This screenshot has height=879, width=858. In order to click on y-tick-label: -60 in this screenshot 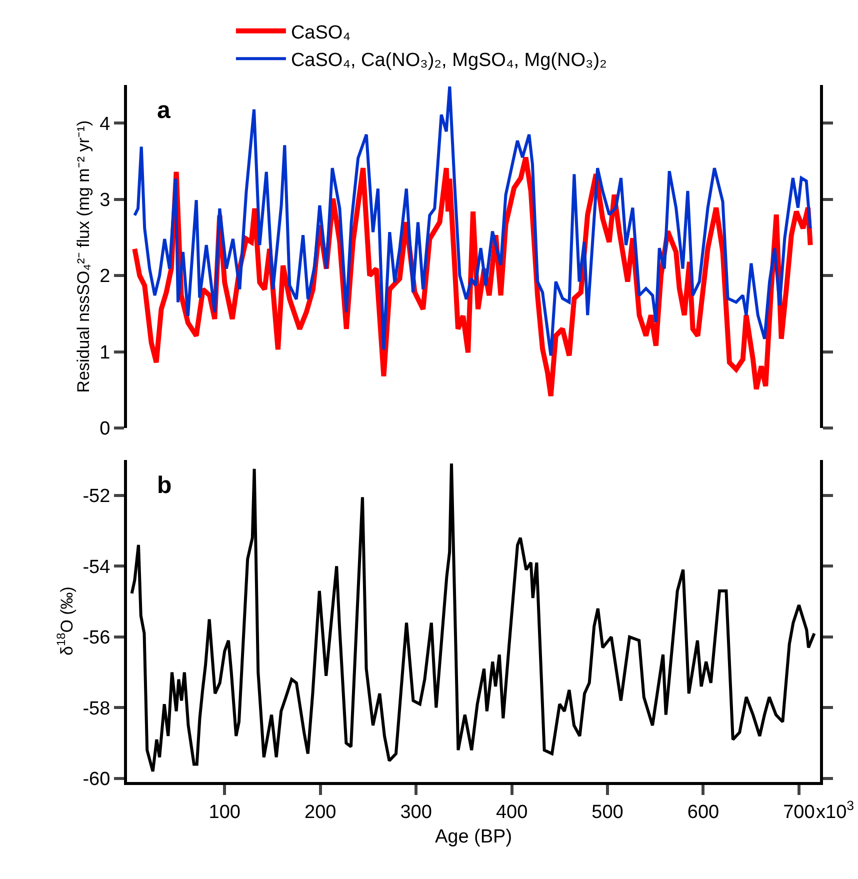, I will do `click(96, 779)`.